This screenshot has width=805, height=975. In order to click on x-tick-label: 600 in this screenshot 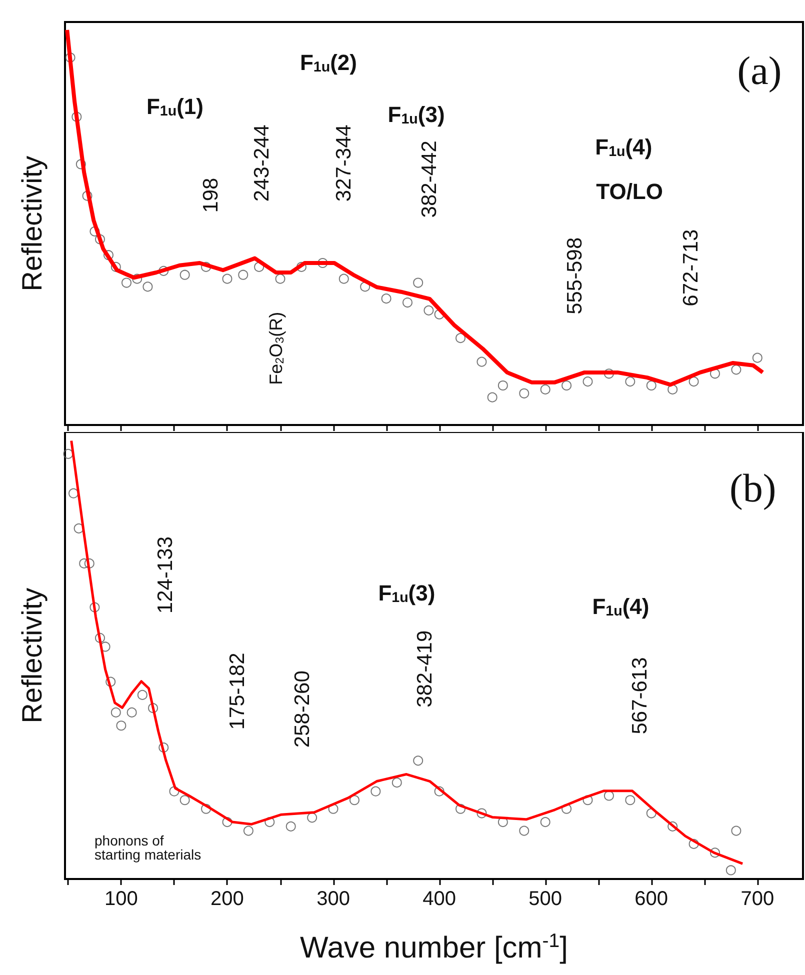, I will do `click(651, 899)`.